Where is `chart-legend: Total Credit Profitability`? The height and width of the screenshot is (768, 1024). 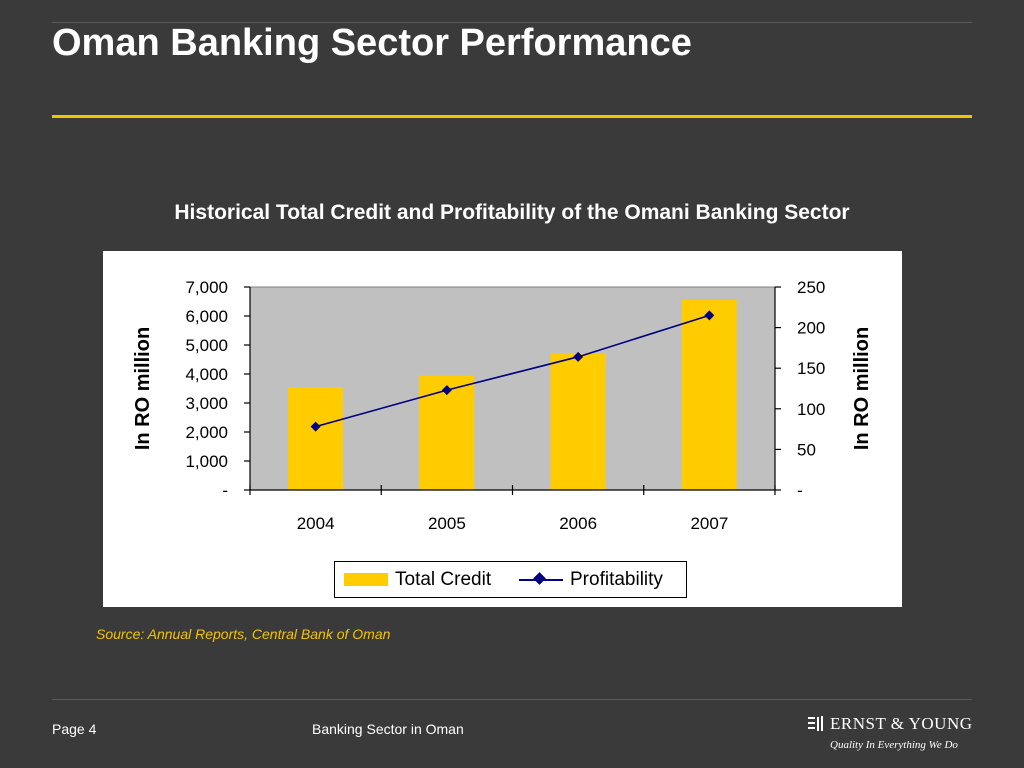
chart-legend: Total Credit Profitability is located at coordinates (510, 579).